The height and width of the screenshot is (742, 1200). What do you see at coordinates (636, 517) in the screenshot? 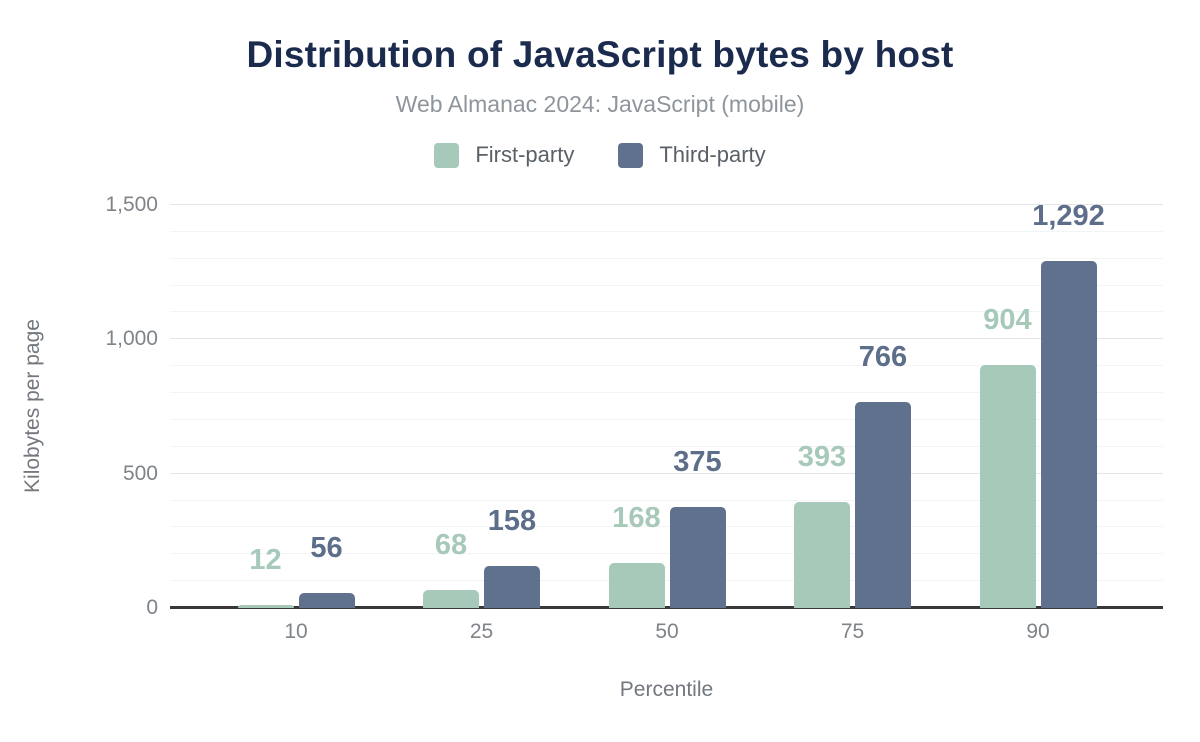
I see `bar-value-label: 168` at bounding box center [636, 517].